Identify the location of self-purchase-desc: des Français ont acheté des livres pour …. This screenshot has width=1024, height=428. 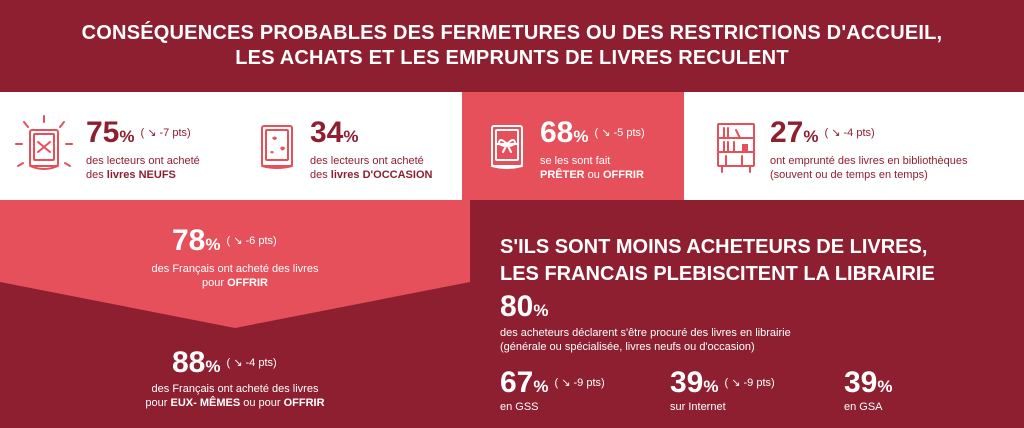
(235, 396).